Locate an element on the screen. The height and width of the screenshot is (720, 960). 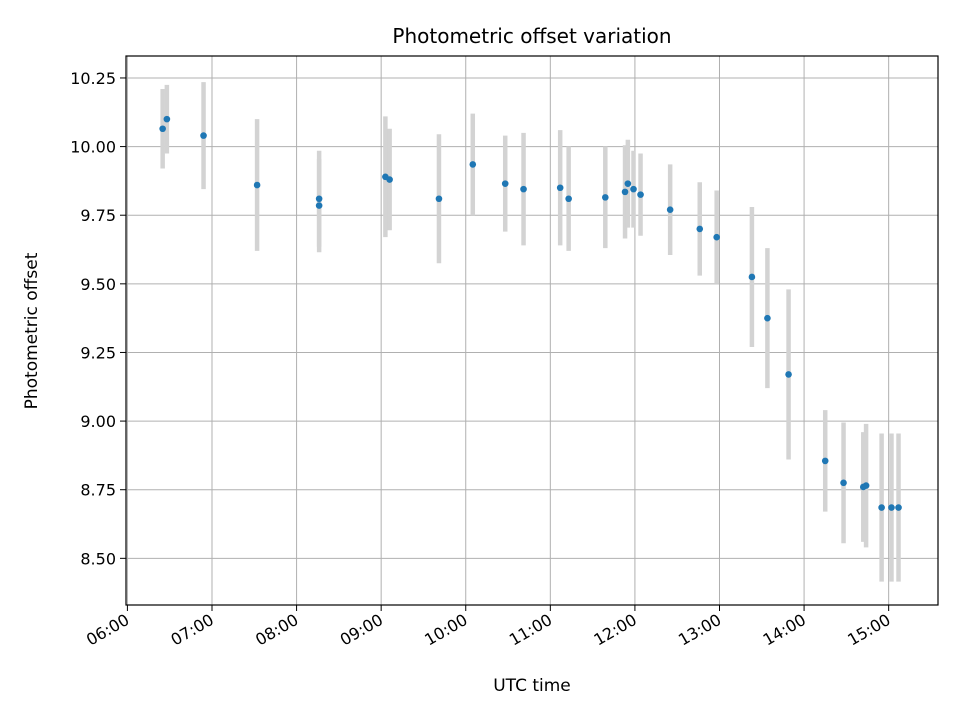
y-axis-ticks: 8.50 8.75 9.00 9.25 9.50 9.75 10.00 10.25 is located at coordinates (98, 318).